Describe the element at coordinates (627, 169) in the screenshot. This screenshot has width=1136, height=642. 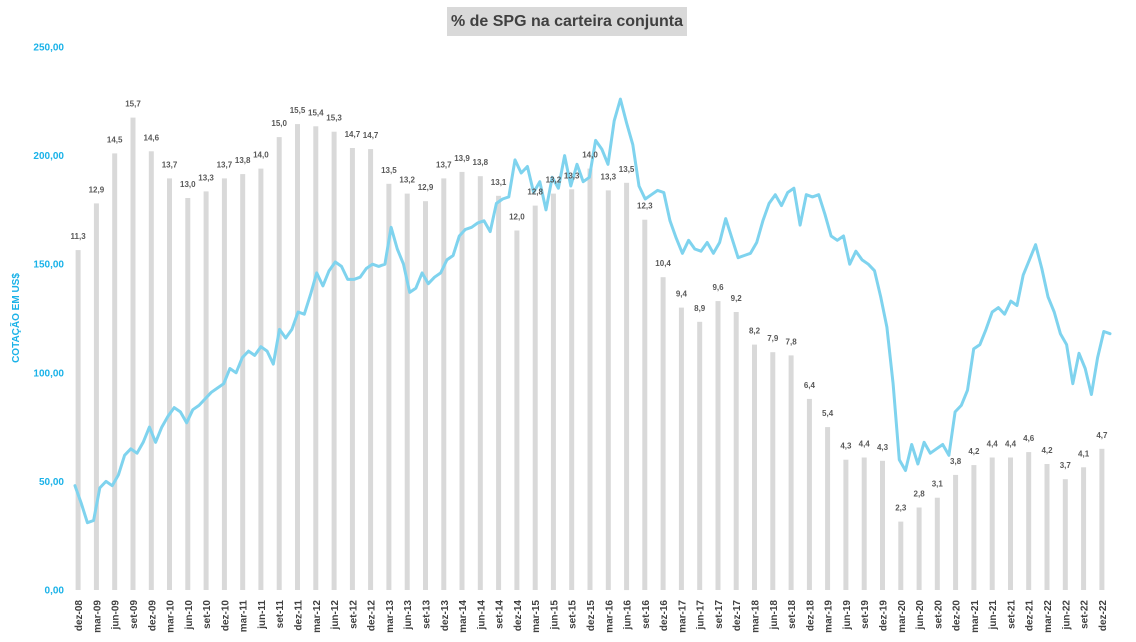
I see `bar-data-label: 13,5` at that location.